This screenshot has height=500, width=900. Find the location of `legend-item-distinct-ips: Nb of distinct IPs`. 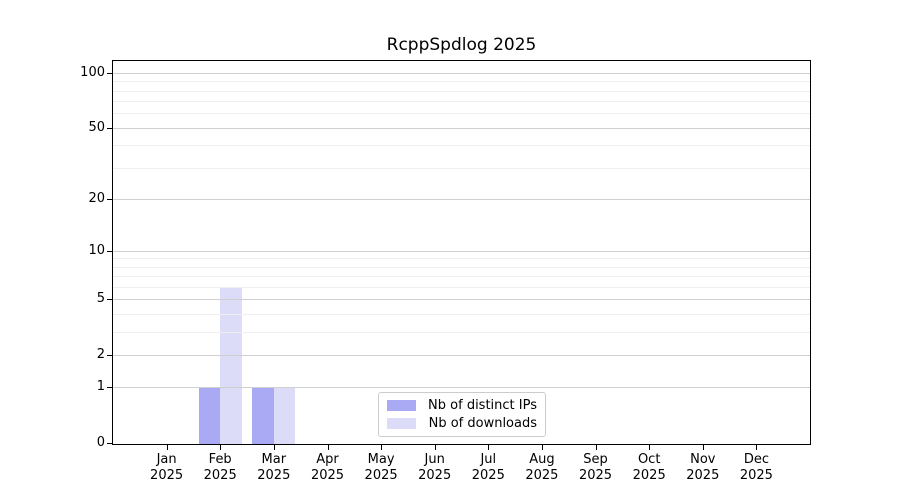

legend-item-distinct-ips: Nb of distinct IPs is located at coordinates (463, 405).